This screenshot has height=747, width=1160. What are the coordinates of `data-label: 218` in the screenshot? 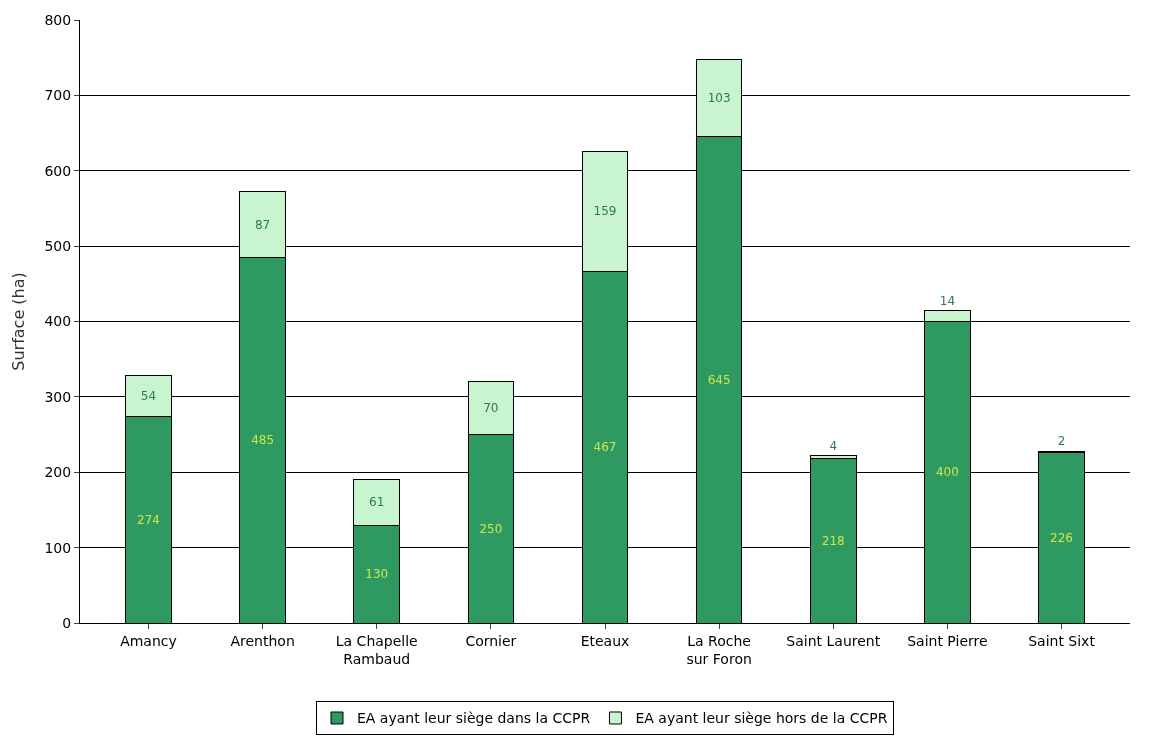 It's located at (833, 540).